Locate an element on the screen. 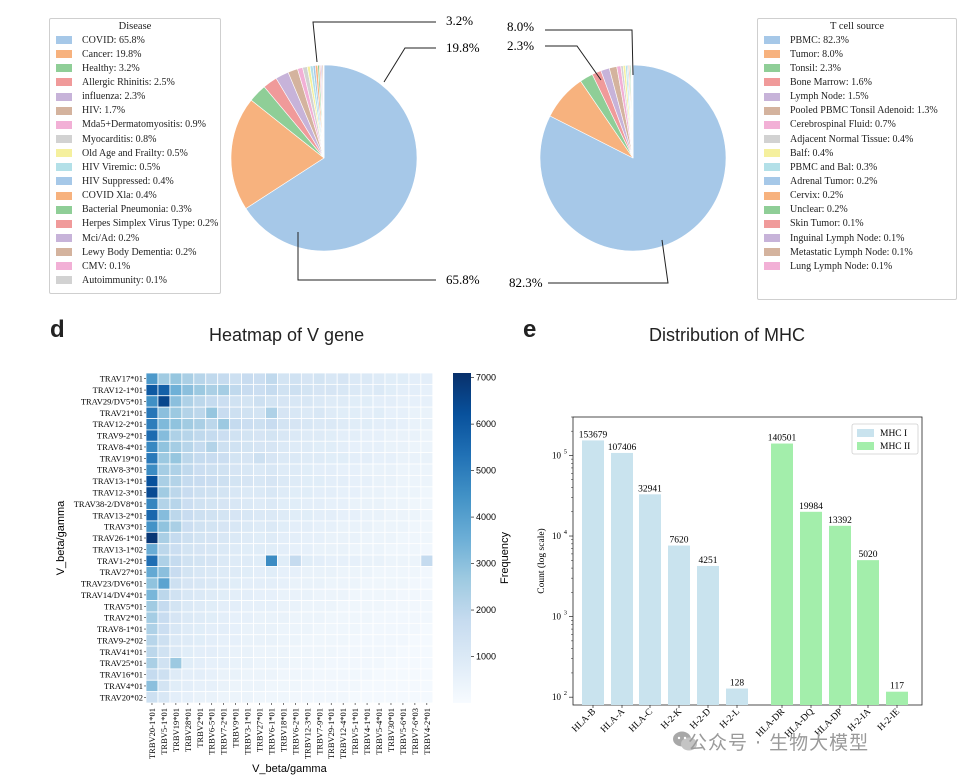  legend-item: COVID Xla: 0.4% is located at coordinates (135, 196).